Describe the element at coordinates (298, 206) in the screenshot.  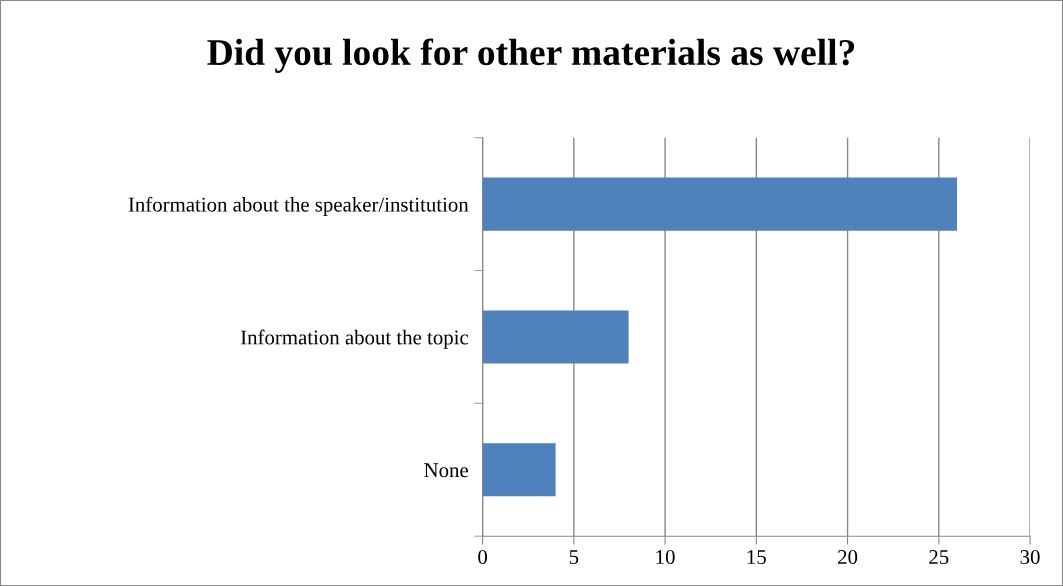
I see `y-tick-label: Information about the speaker/institution` at that location.